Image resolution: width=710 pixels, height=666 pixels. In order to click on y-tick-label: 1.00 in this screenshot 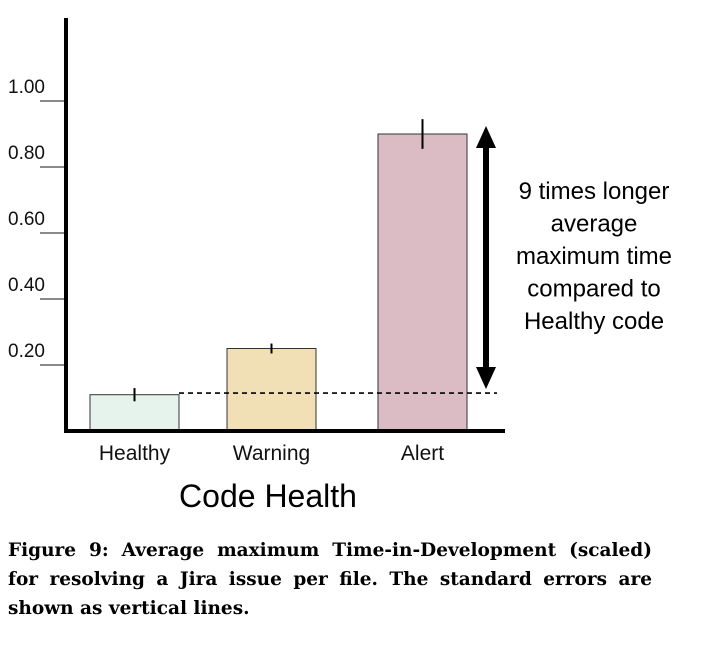, I will do `click(26, 87)`.